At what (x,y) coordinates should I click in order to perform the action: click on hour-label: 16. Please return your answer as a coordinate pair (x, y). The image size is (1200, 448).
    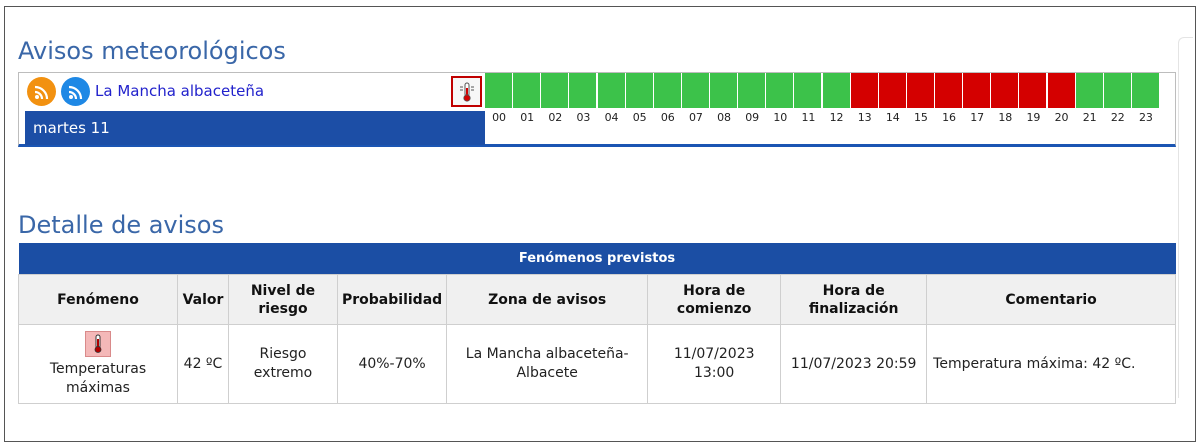
    Looking at the image, I should click on (949, 117).